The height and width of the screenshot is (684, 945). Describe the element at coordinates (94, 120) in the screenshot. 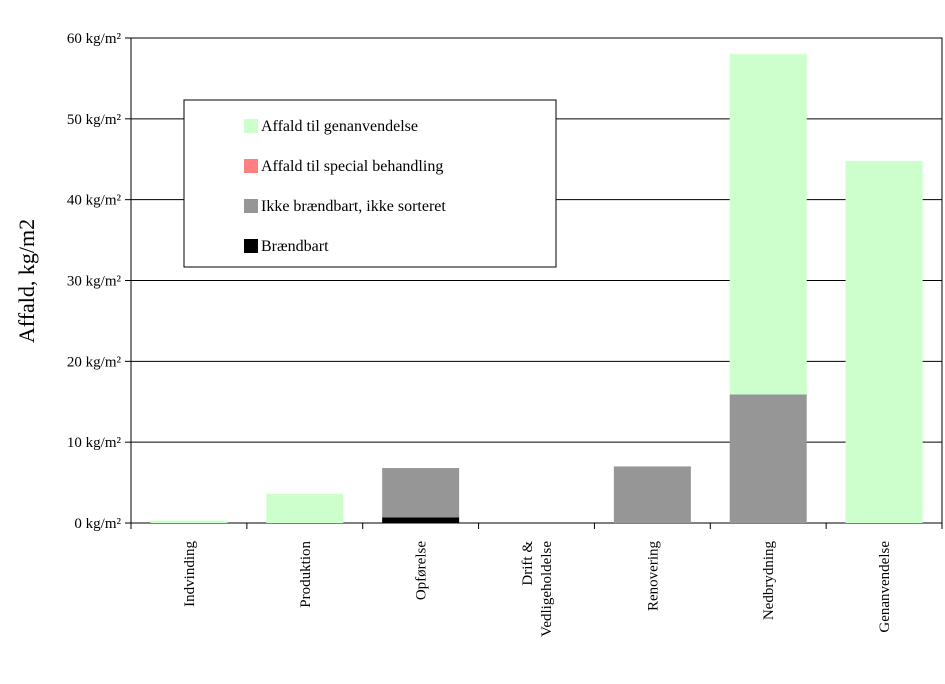

I see `y-tick-label: 50 kg/m²` at that location.